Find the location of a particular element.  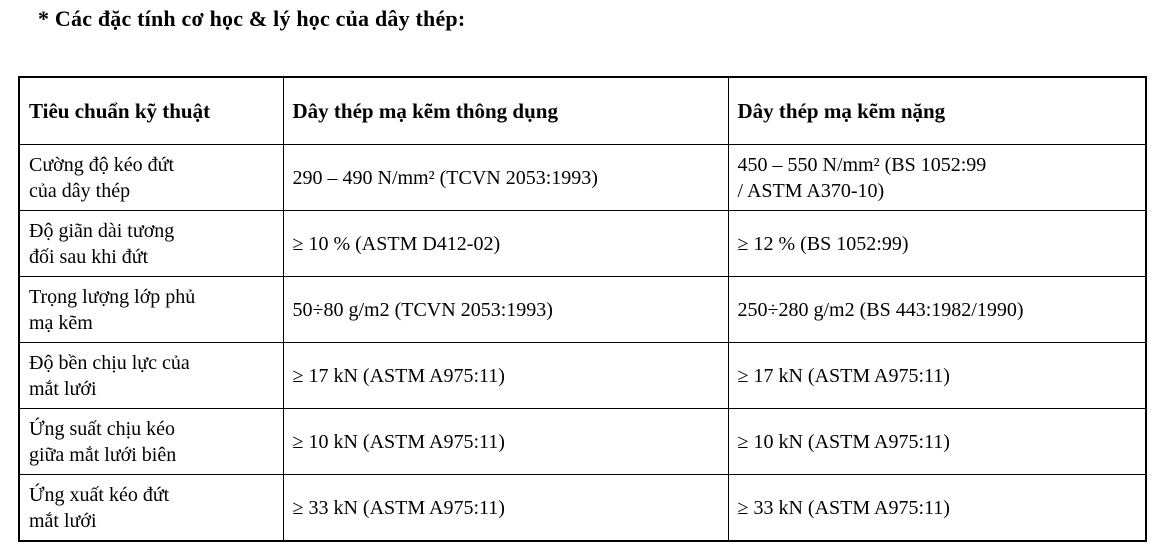

common-wire-value-cell: 290 – 490 N/mm² (TCVN 2053:1993) is located at coordinates (505, 177).